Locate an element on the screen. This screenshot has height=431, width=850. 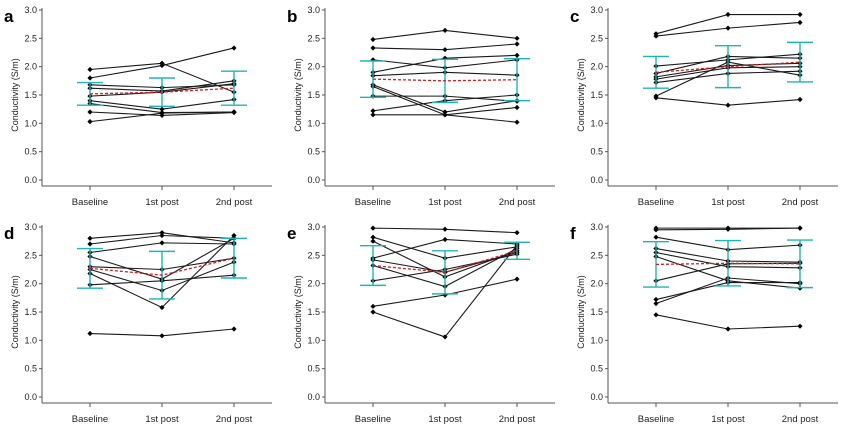
panel-letter: f is located at coordinates (573, 233).